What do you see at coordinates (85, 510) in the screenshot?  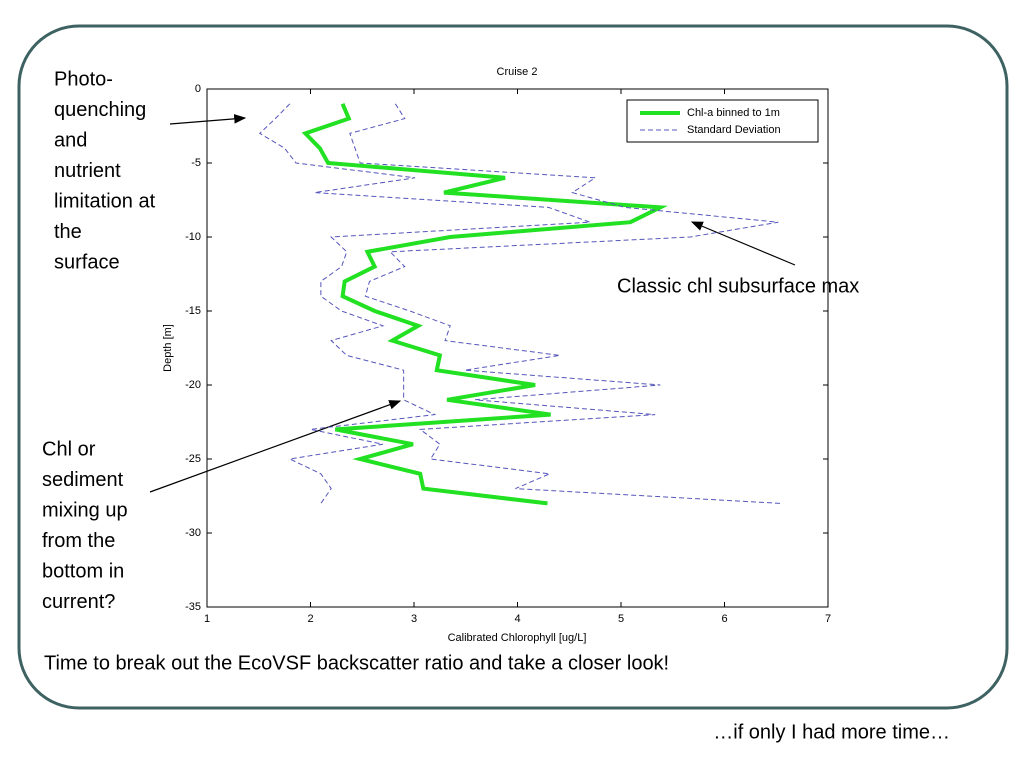 I see `annotation: mixing up` at bounding box center [85, 510].